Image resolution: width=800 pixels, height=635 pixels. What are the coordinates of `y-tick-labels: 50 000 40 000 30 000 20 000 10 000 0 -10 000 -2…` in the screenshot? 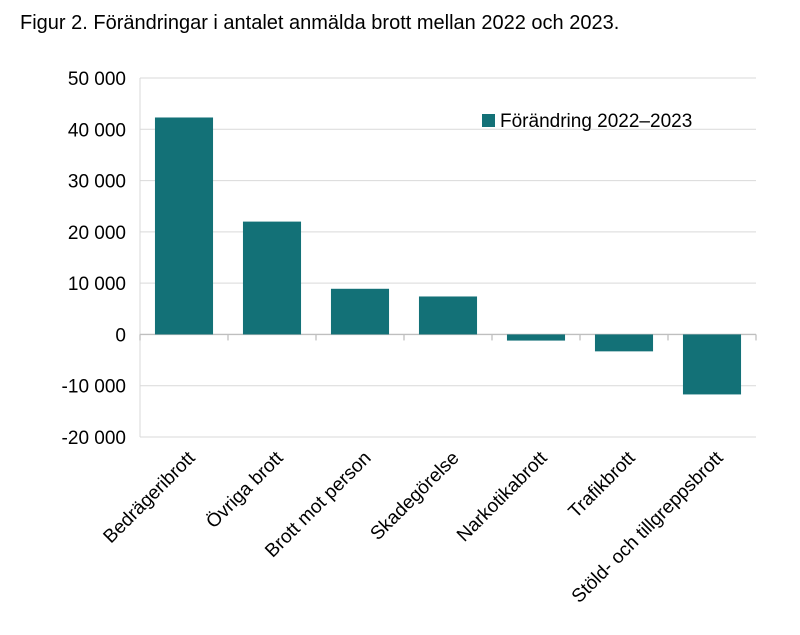 It's located at (94, 259).